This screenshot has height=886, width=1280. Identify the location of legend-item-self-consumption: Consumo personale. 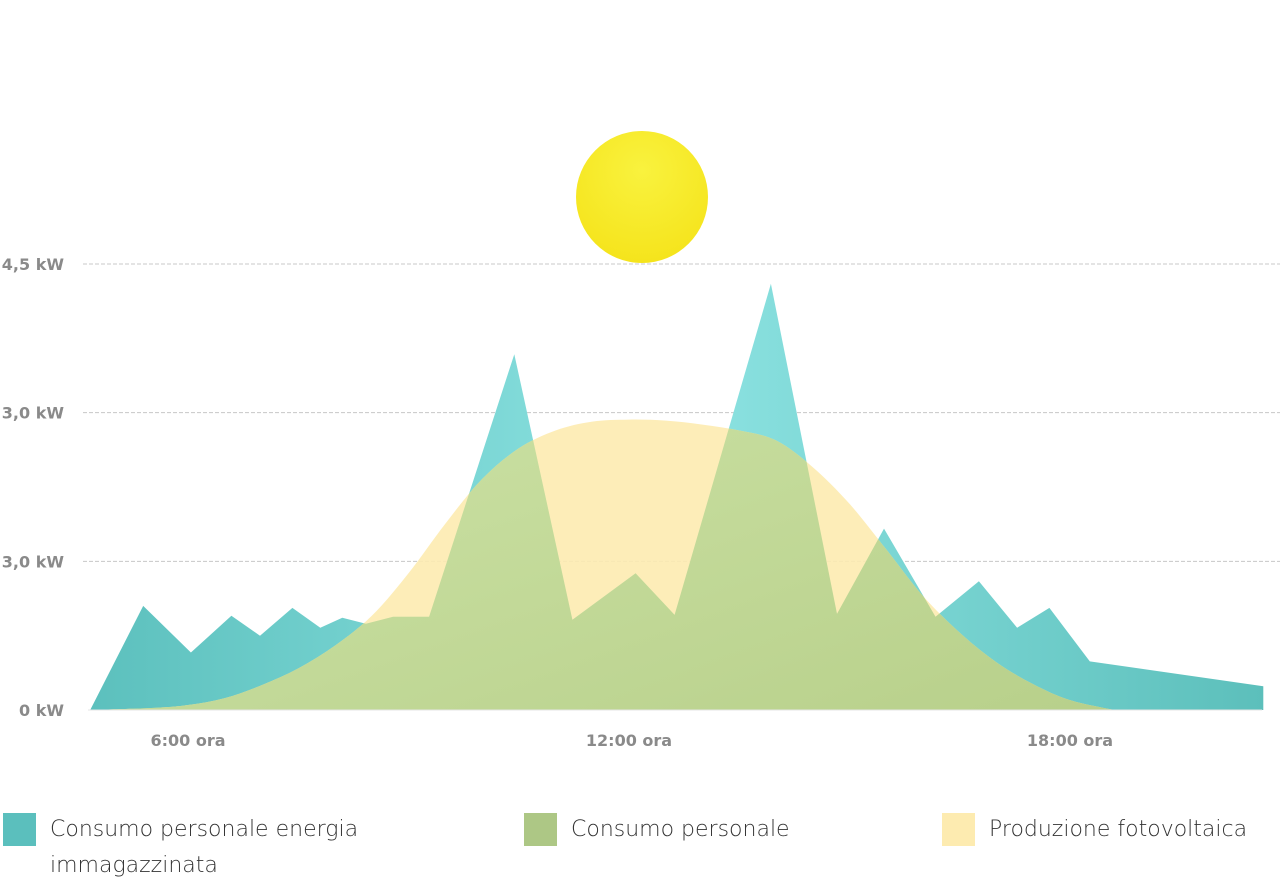
(657, 831).